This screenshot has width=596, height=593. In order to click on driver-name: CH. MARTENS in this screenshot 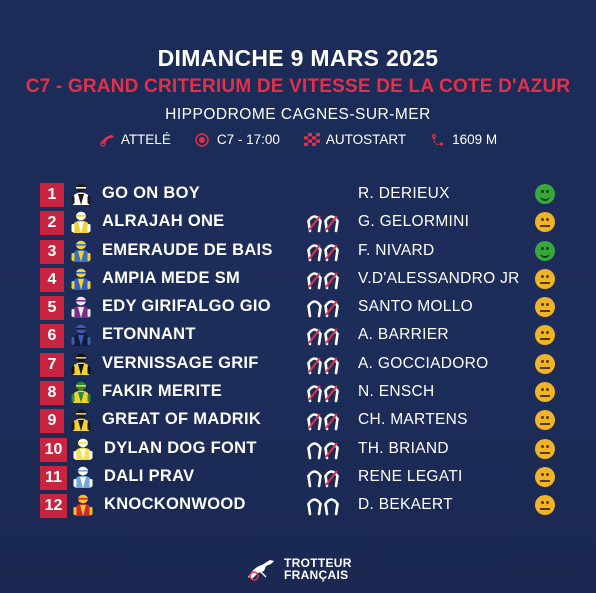, I will do `click(413, 420)`.